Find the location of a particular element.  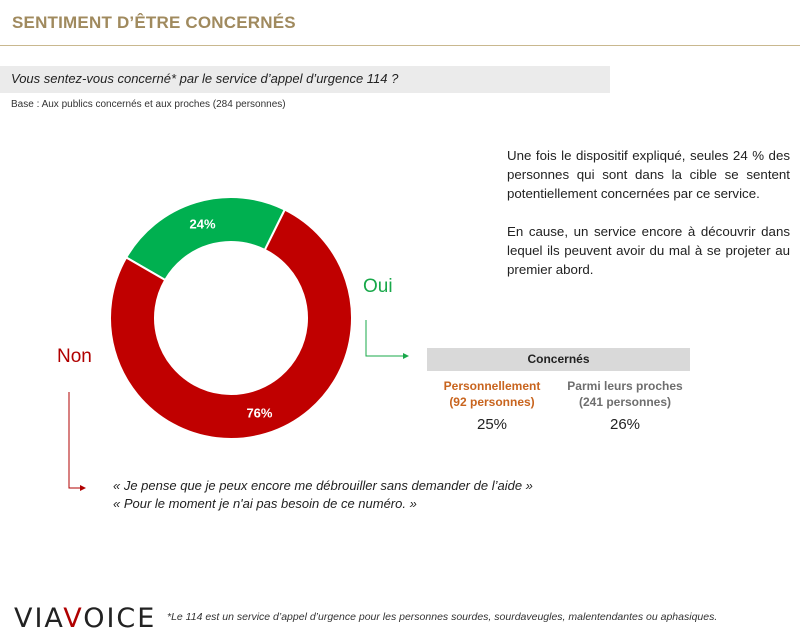

col-label-line1: Parmi leurs proches is located at coordinates (625, 386).